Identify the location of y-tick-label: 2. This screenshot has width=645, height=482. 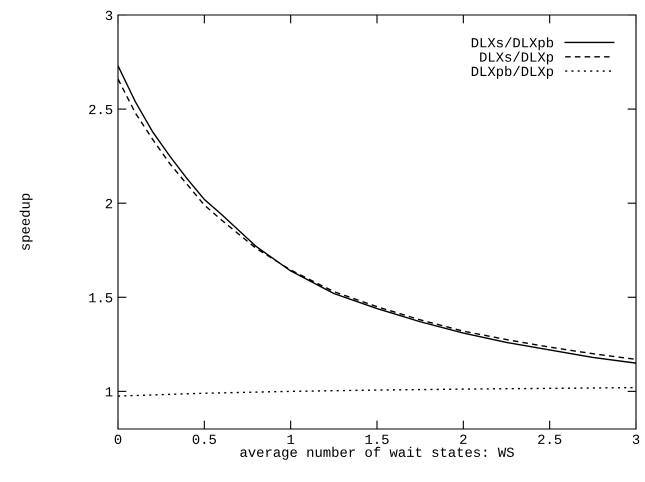
(109, 203).